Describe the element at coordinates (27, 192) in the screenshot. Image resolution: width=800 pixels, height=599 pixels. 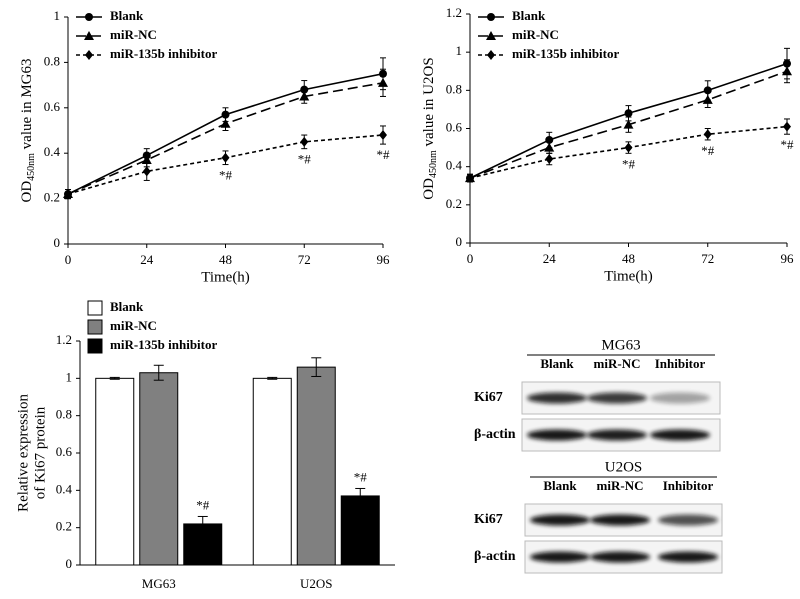
I see `y-axis-label-part: OD` at that location.